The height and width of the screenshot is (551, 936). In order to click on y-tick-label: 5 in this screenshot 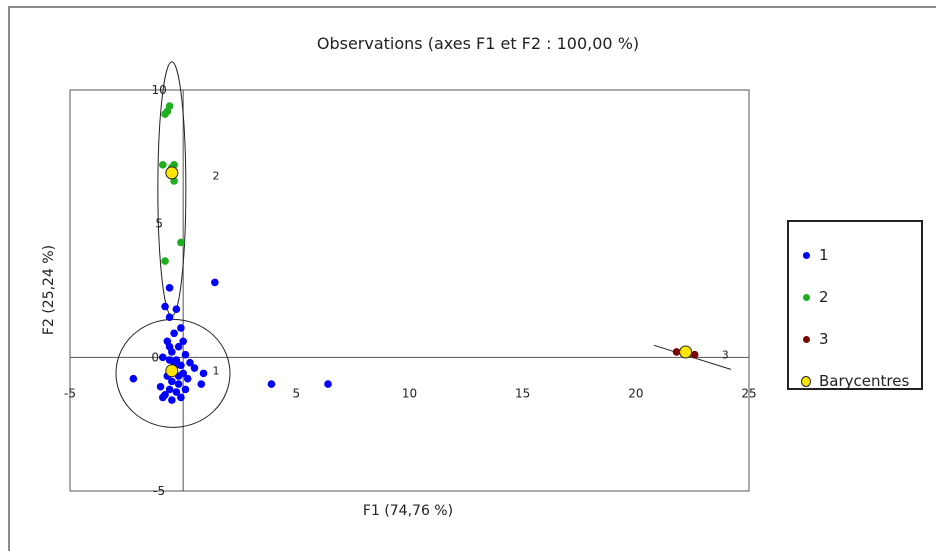, I will do `click(159, 224)`.